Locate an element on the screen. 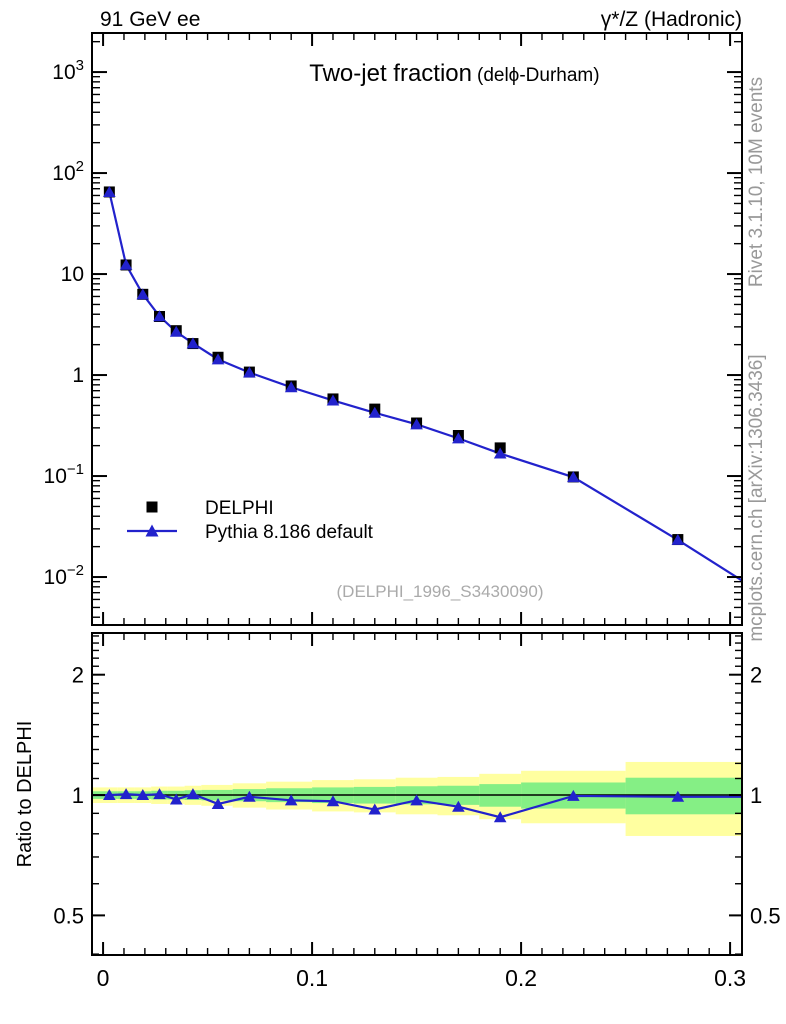  svg-text: 0.2 is located at coordinates (521, 978).